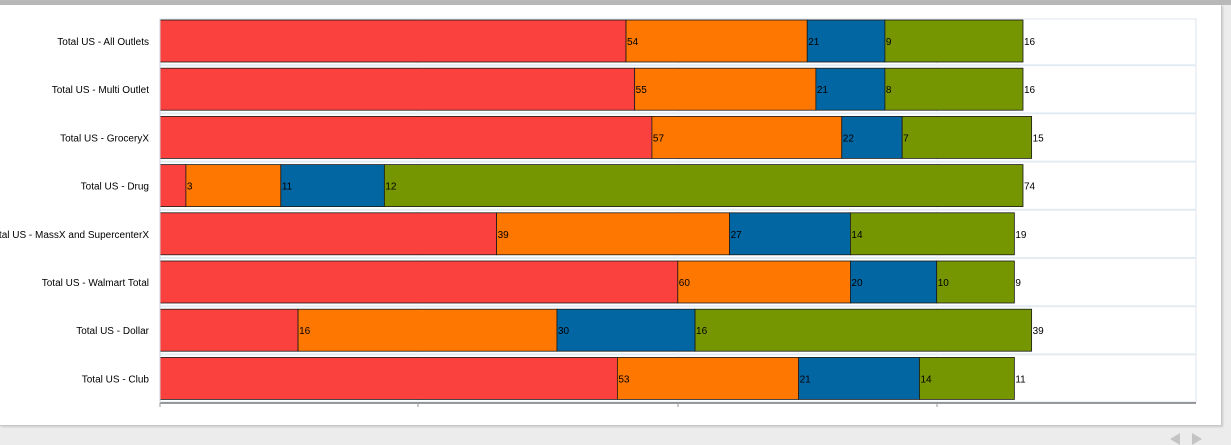 The width and height of the screenshot is (1231, 445). What do you see at coordinates (642, 90) in the screenshot?
I see `data-label: 55` at bounding box center [642, 90].